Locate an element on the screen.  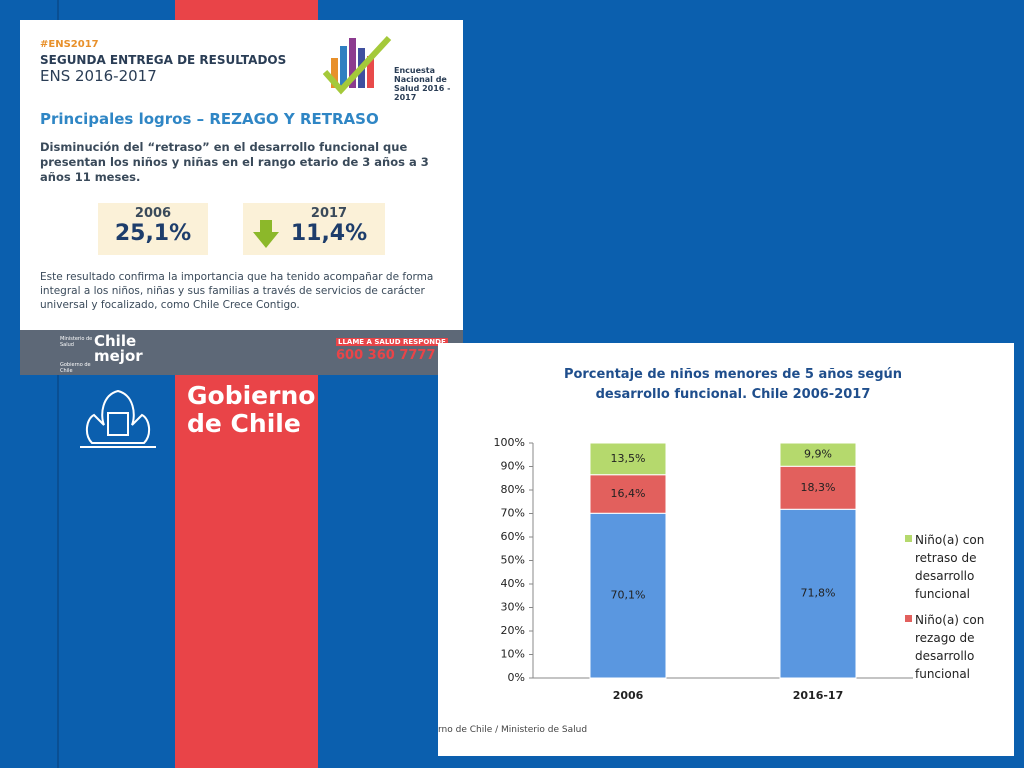
y-tick-label: 100% is located at coordinates (509, 442).